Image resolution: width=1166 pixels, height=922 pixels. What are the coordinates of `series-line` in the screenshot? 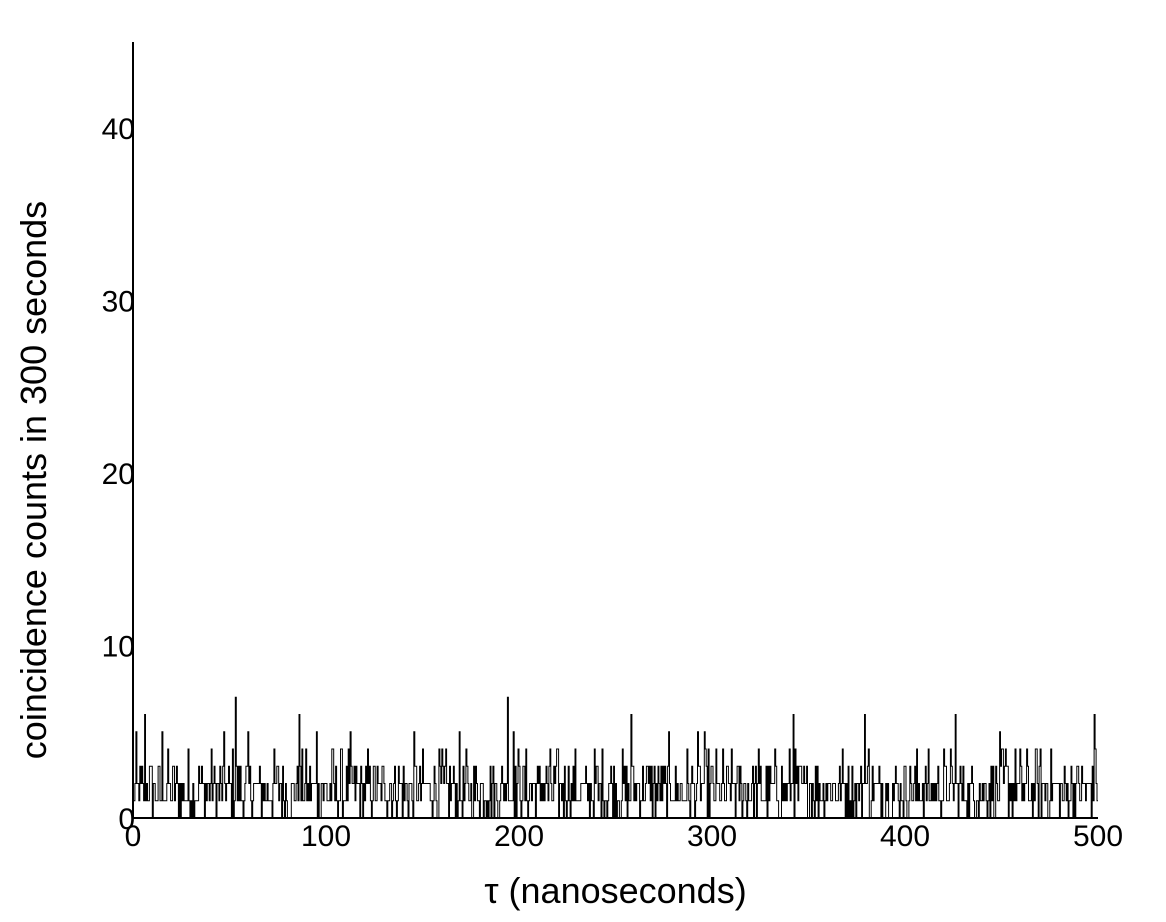 It's located at (615, 757).